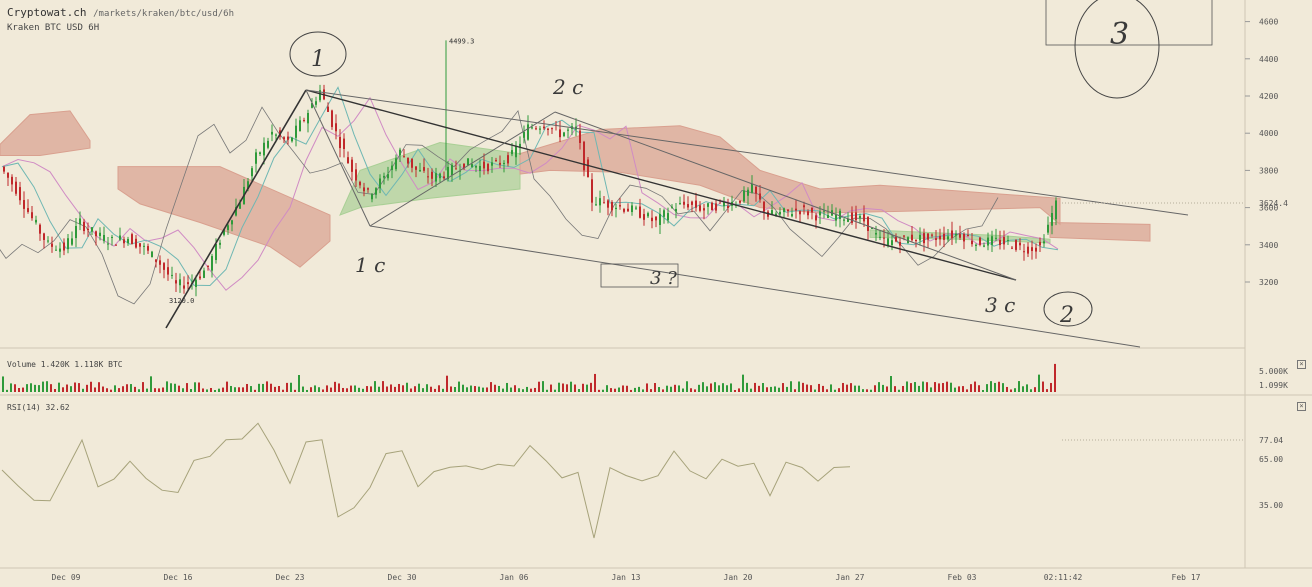  What do you see at coordinates (402, 577) in the screenshot?
I see `x-tick-label: Dec 30` at bounding box center [402, 577].